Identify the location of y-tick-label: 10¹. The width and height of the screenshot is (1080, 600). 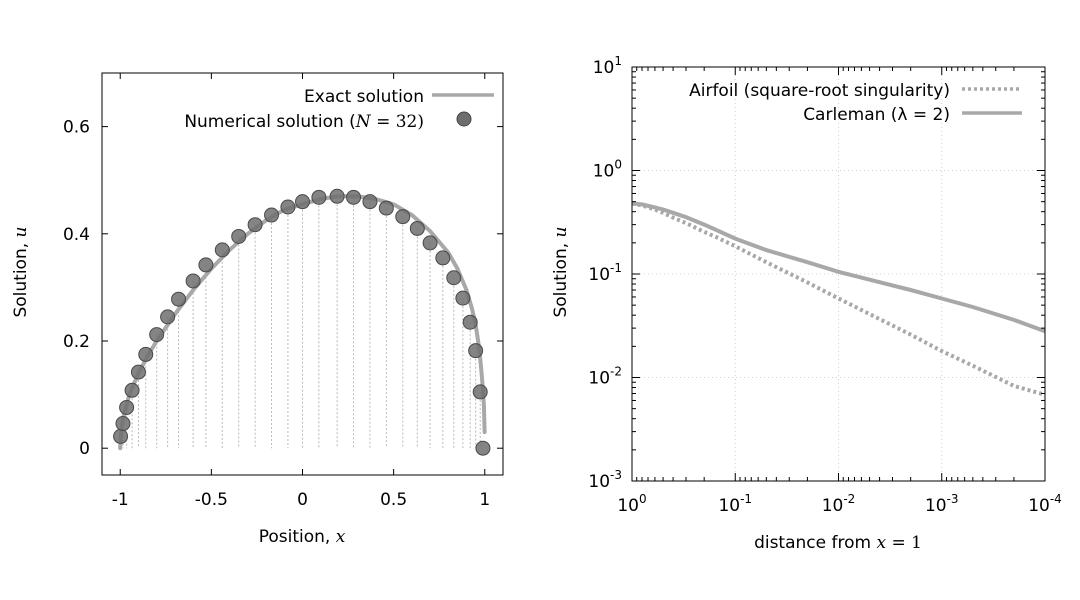
(607, 66).